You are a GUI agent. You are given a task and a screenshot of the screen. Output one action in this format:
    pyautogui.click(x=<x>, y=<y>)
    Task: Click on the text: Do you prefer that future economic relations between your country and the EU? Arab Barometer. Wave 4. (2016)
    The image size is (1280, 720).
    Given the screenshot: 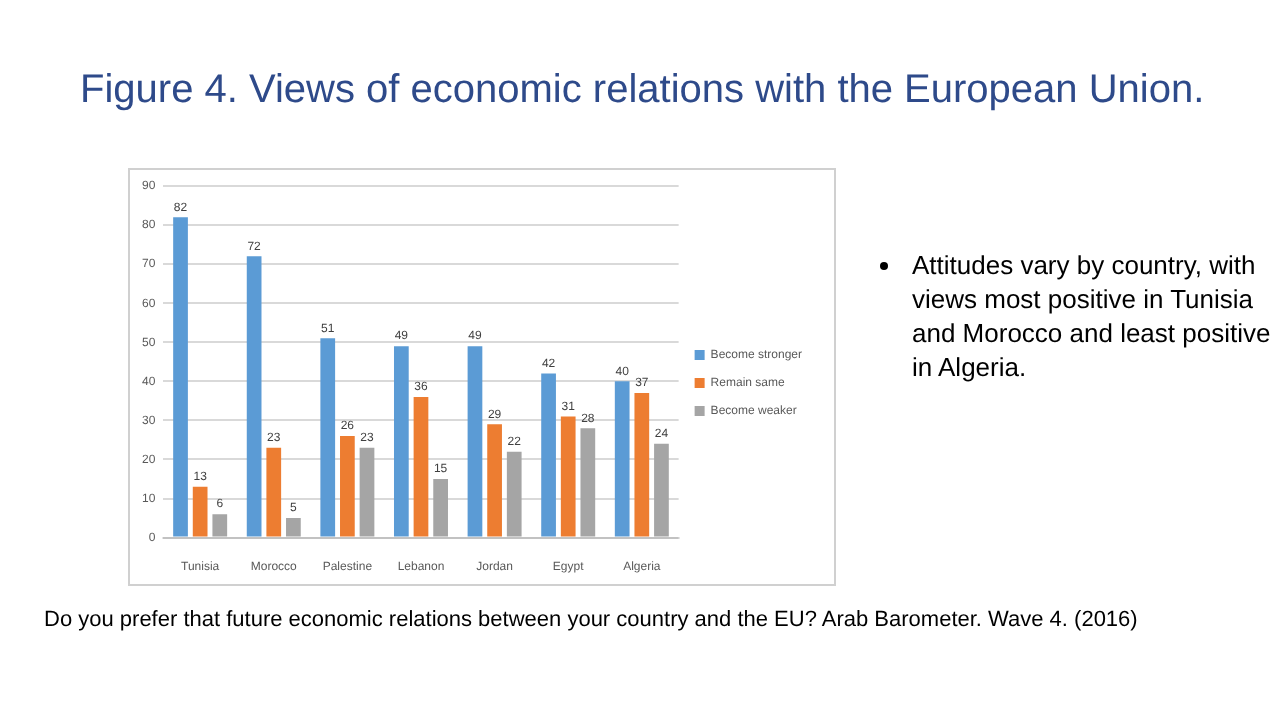 What is the action you would take?
    pyautogui.click(x=592, y=621)
    